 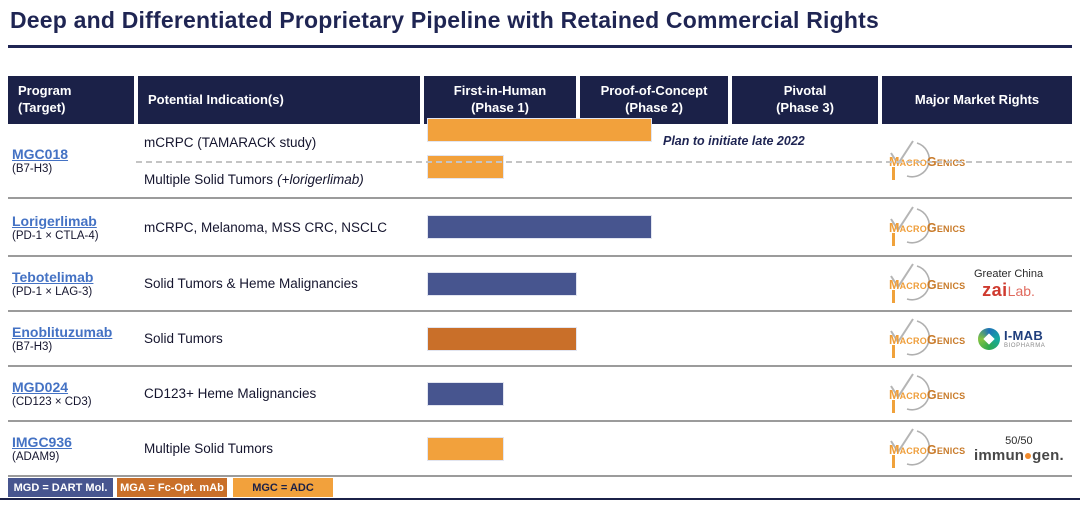 I want to click on program-link-imgc936: IMGC936, so click(x=42, y=442).